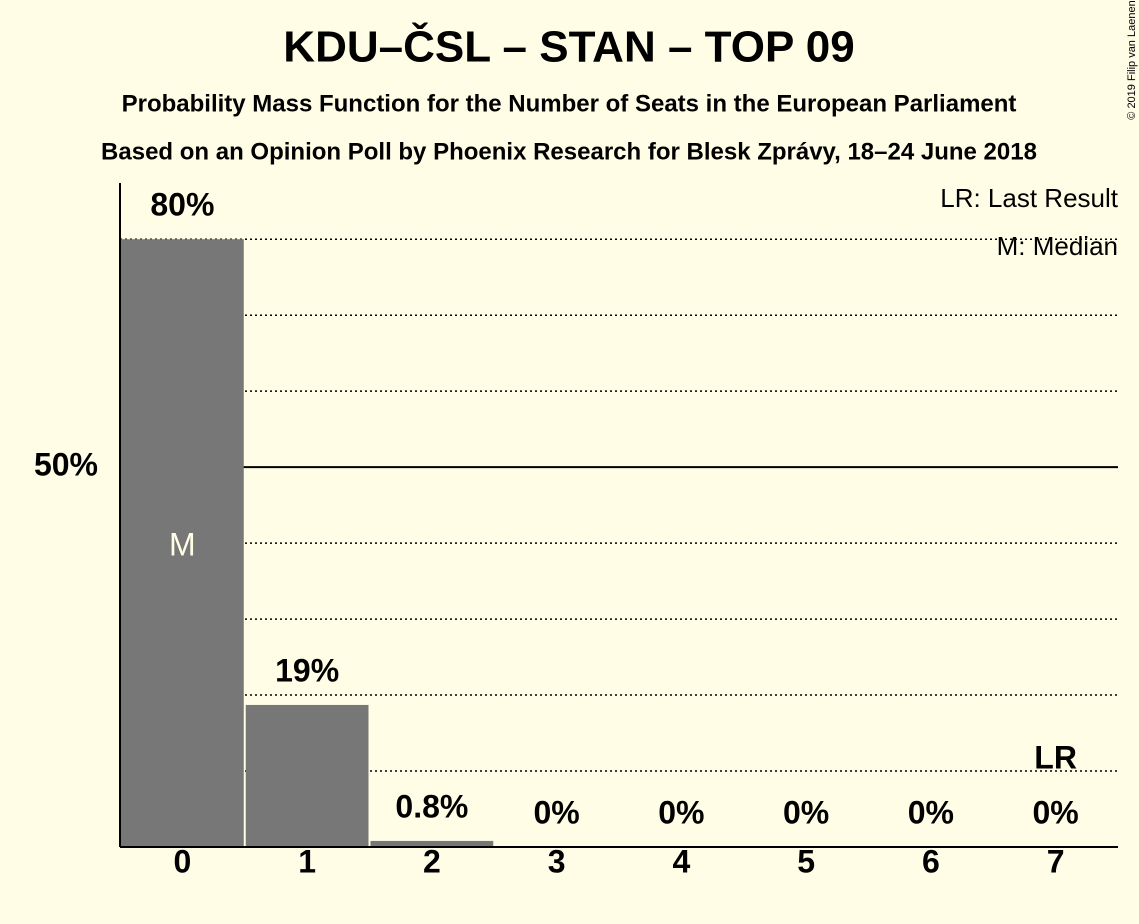 The height and width of the screenshot is (924, 1139). What do you see at coordinates (1057, 246) in the screenshot?
I see `legend-entry: M: Median` at bounding box center [1057, 246].